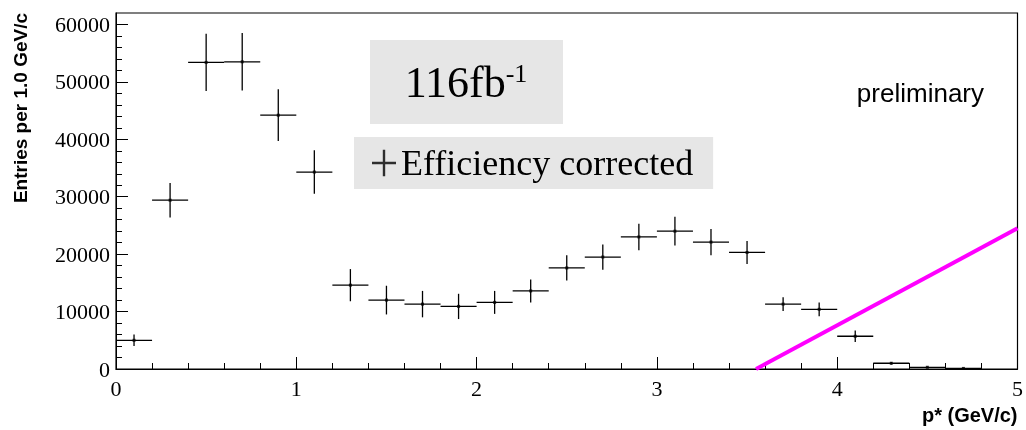 The width and height of the screenshot is (1026, 430). Describe the element at coordinates (82, 254) in the screenshot. I see `y-tick-label: 20000` at that location.